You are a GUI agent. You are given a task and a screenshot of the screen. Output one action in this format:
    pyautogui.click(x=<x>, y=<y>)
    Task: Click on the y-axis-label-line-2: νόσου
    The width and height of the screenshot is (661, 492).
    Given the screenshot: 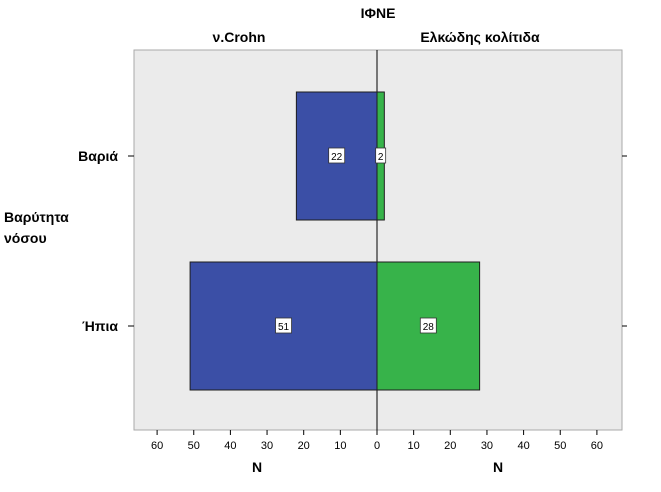 What is the action you would take?
    pyautogui.click(x=25, y=238)
    